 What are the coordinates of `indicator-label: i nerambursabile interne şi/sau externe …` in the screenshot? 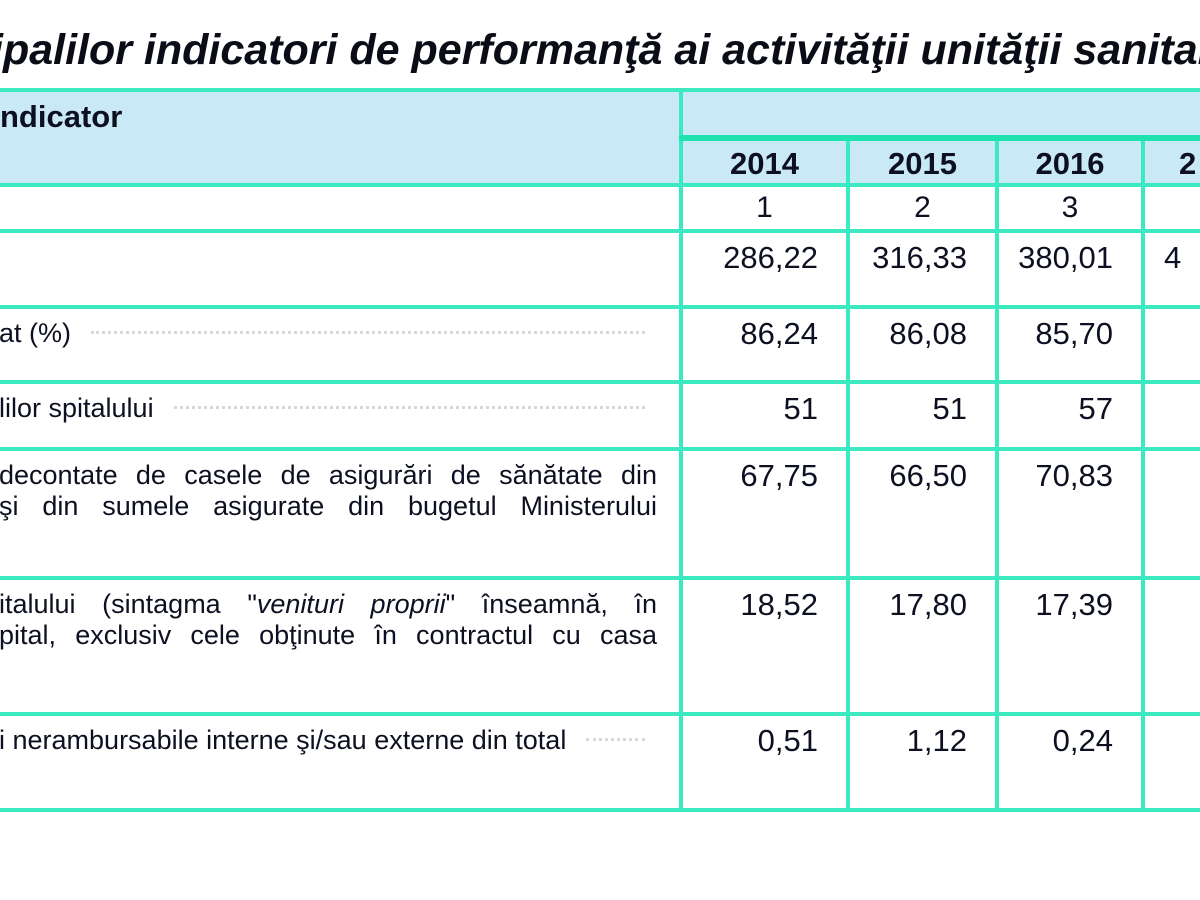 It's located at (341, 762).